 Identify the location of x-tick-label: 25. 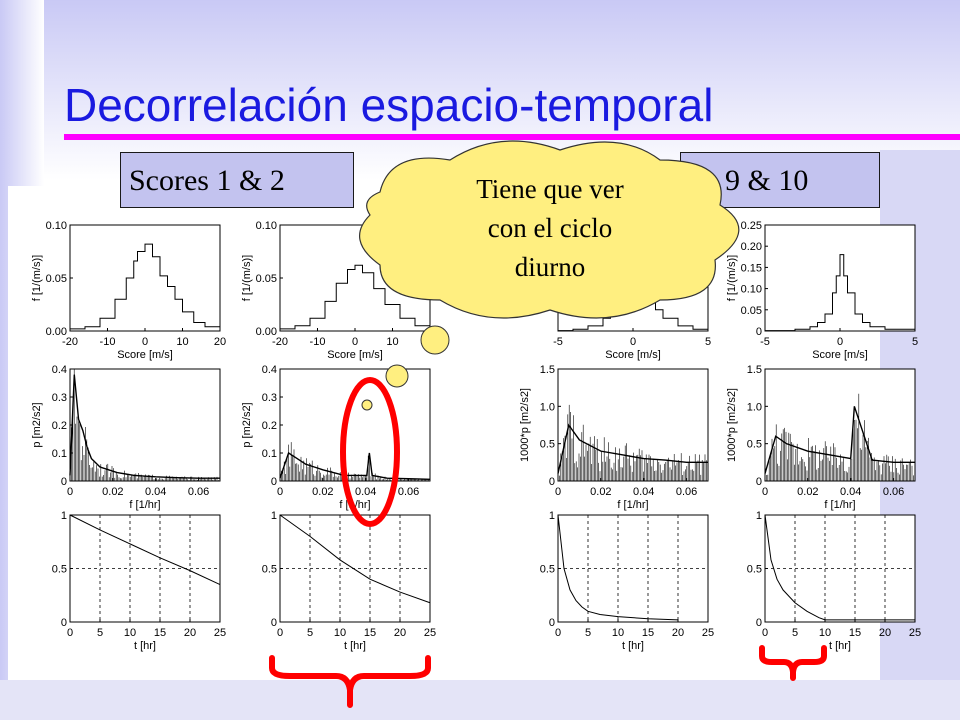
(220, 633).